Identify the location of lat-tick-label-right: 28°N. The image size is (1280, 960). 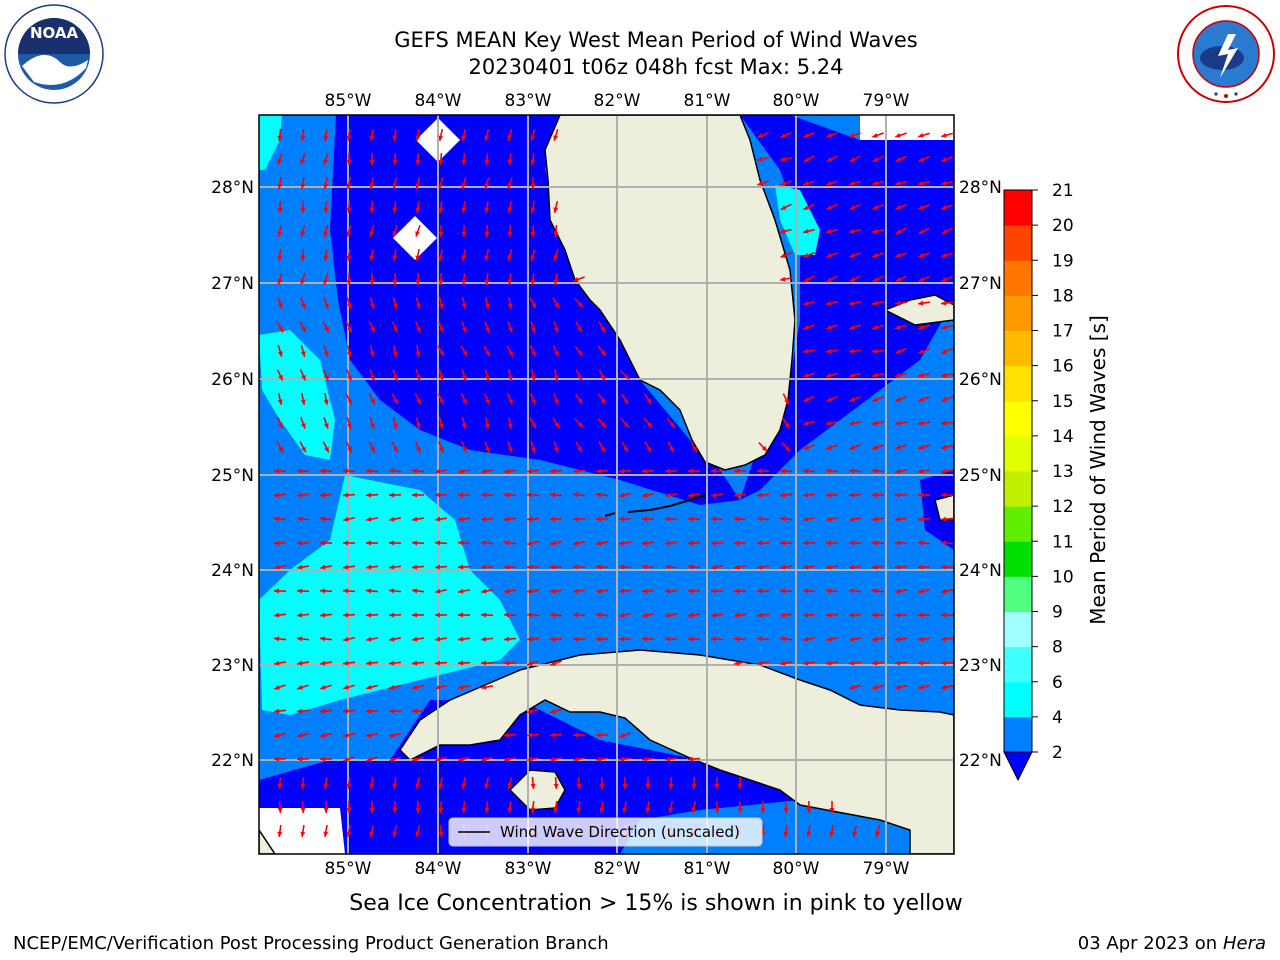
(980, 188).